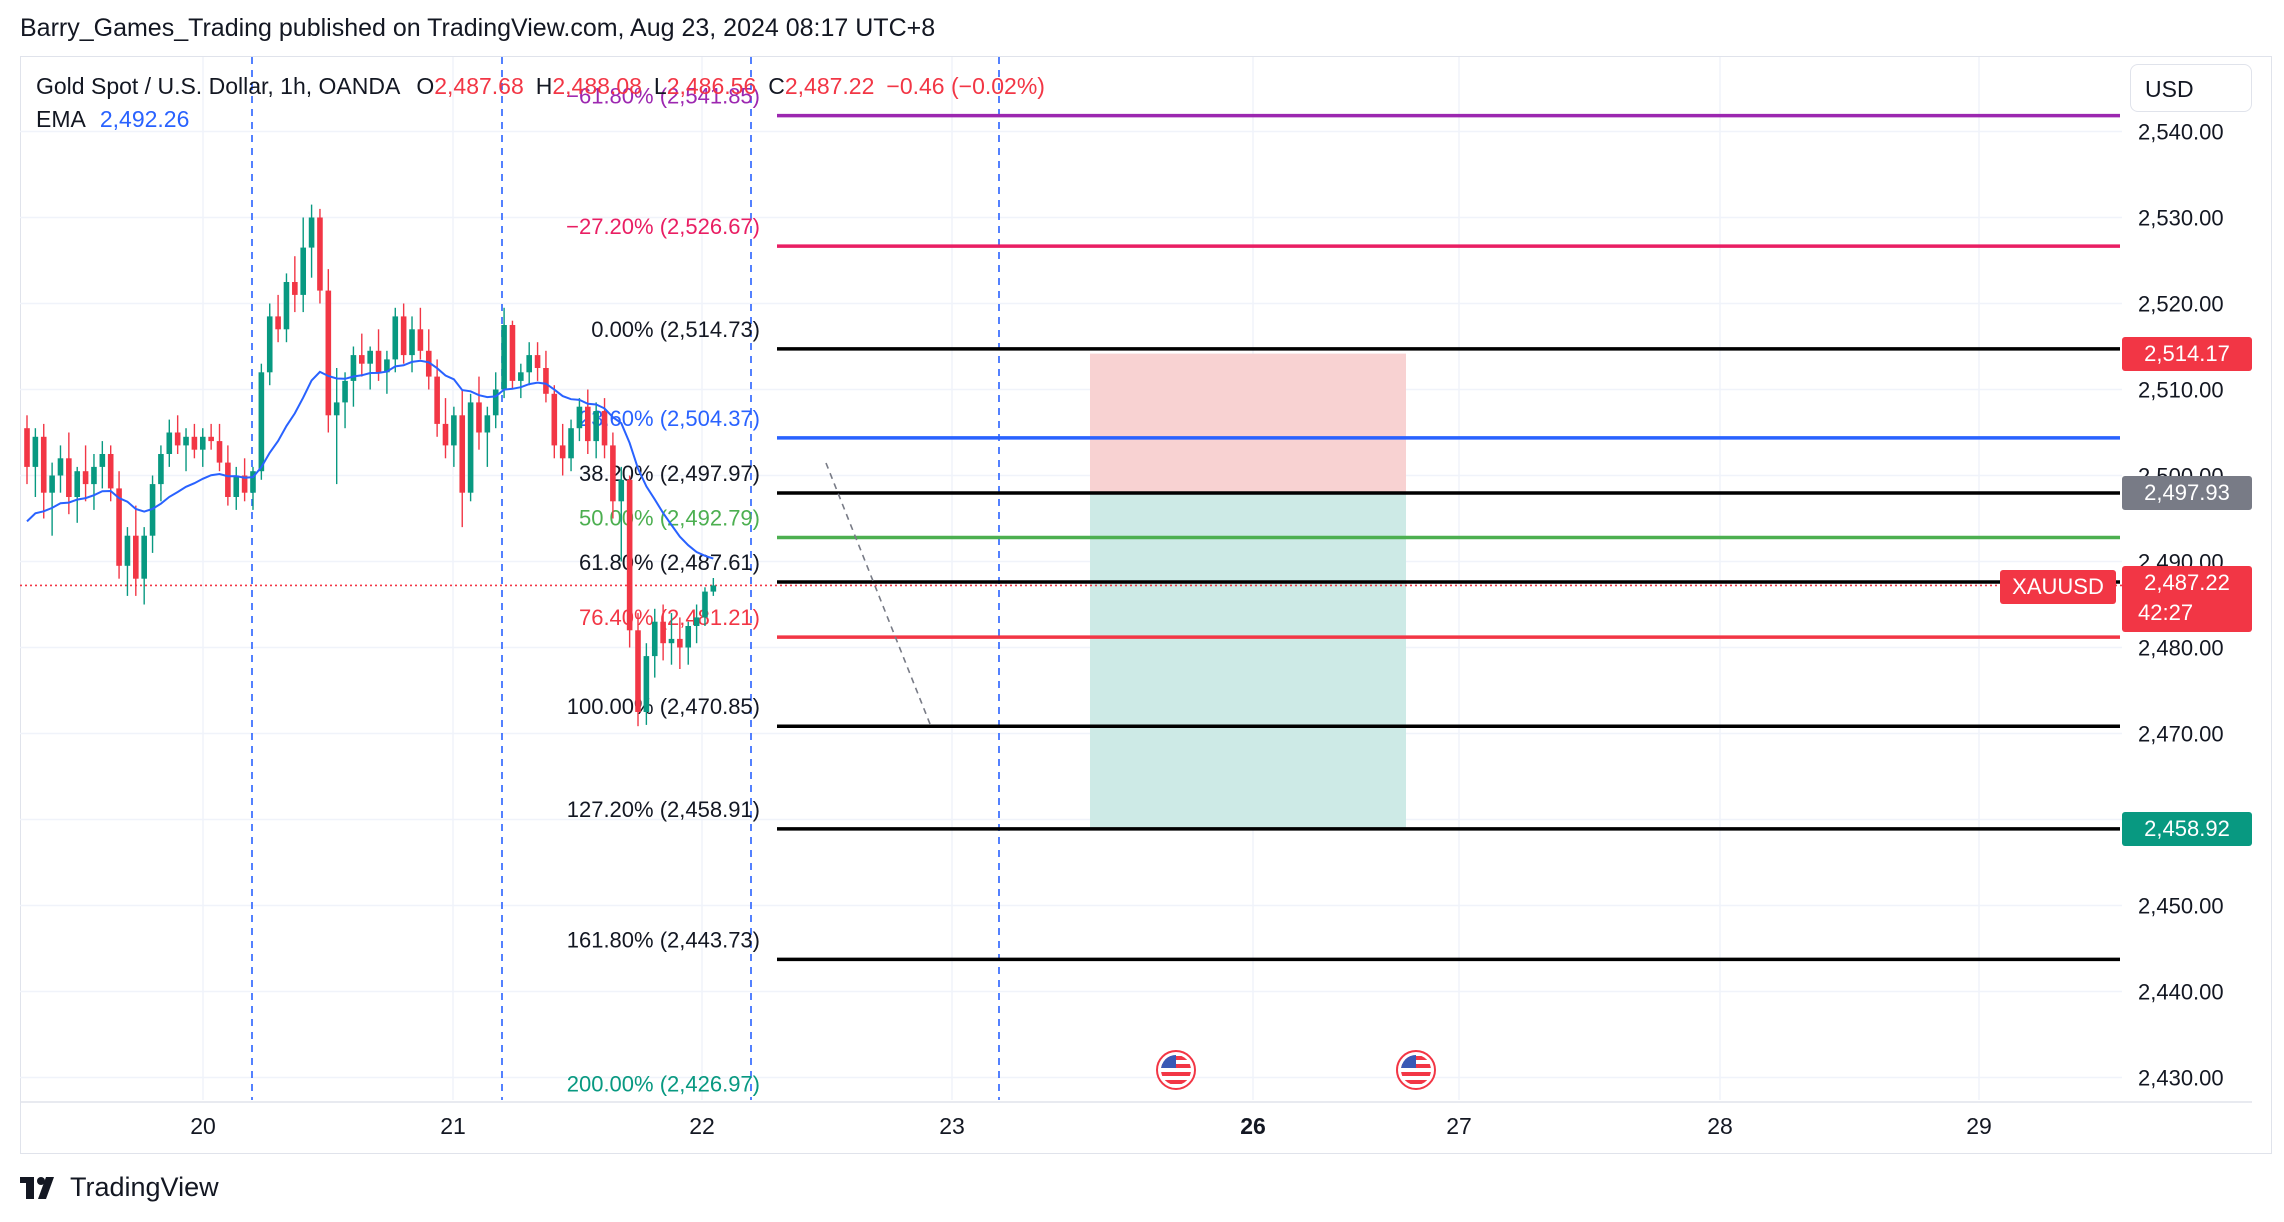  I want to click on take-profit-zone, so click(1248, 661).